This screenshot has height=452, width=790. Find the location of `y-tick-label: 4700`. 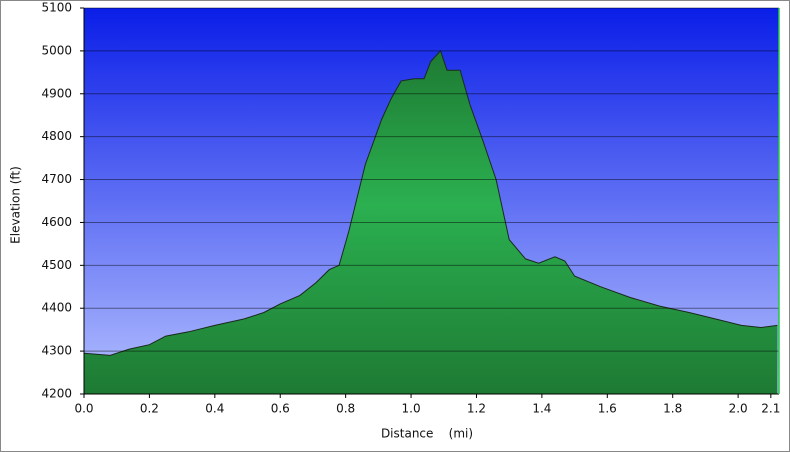

y-tick-label: 4700 is located at coordinates (56, 179).